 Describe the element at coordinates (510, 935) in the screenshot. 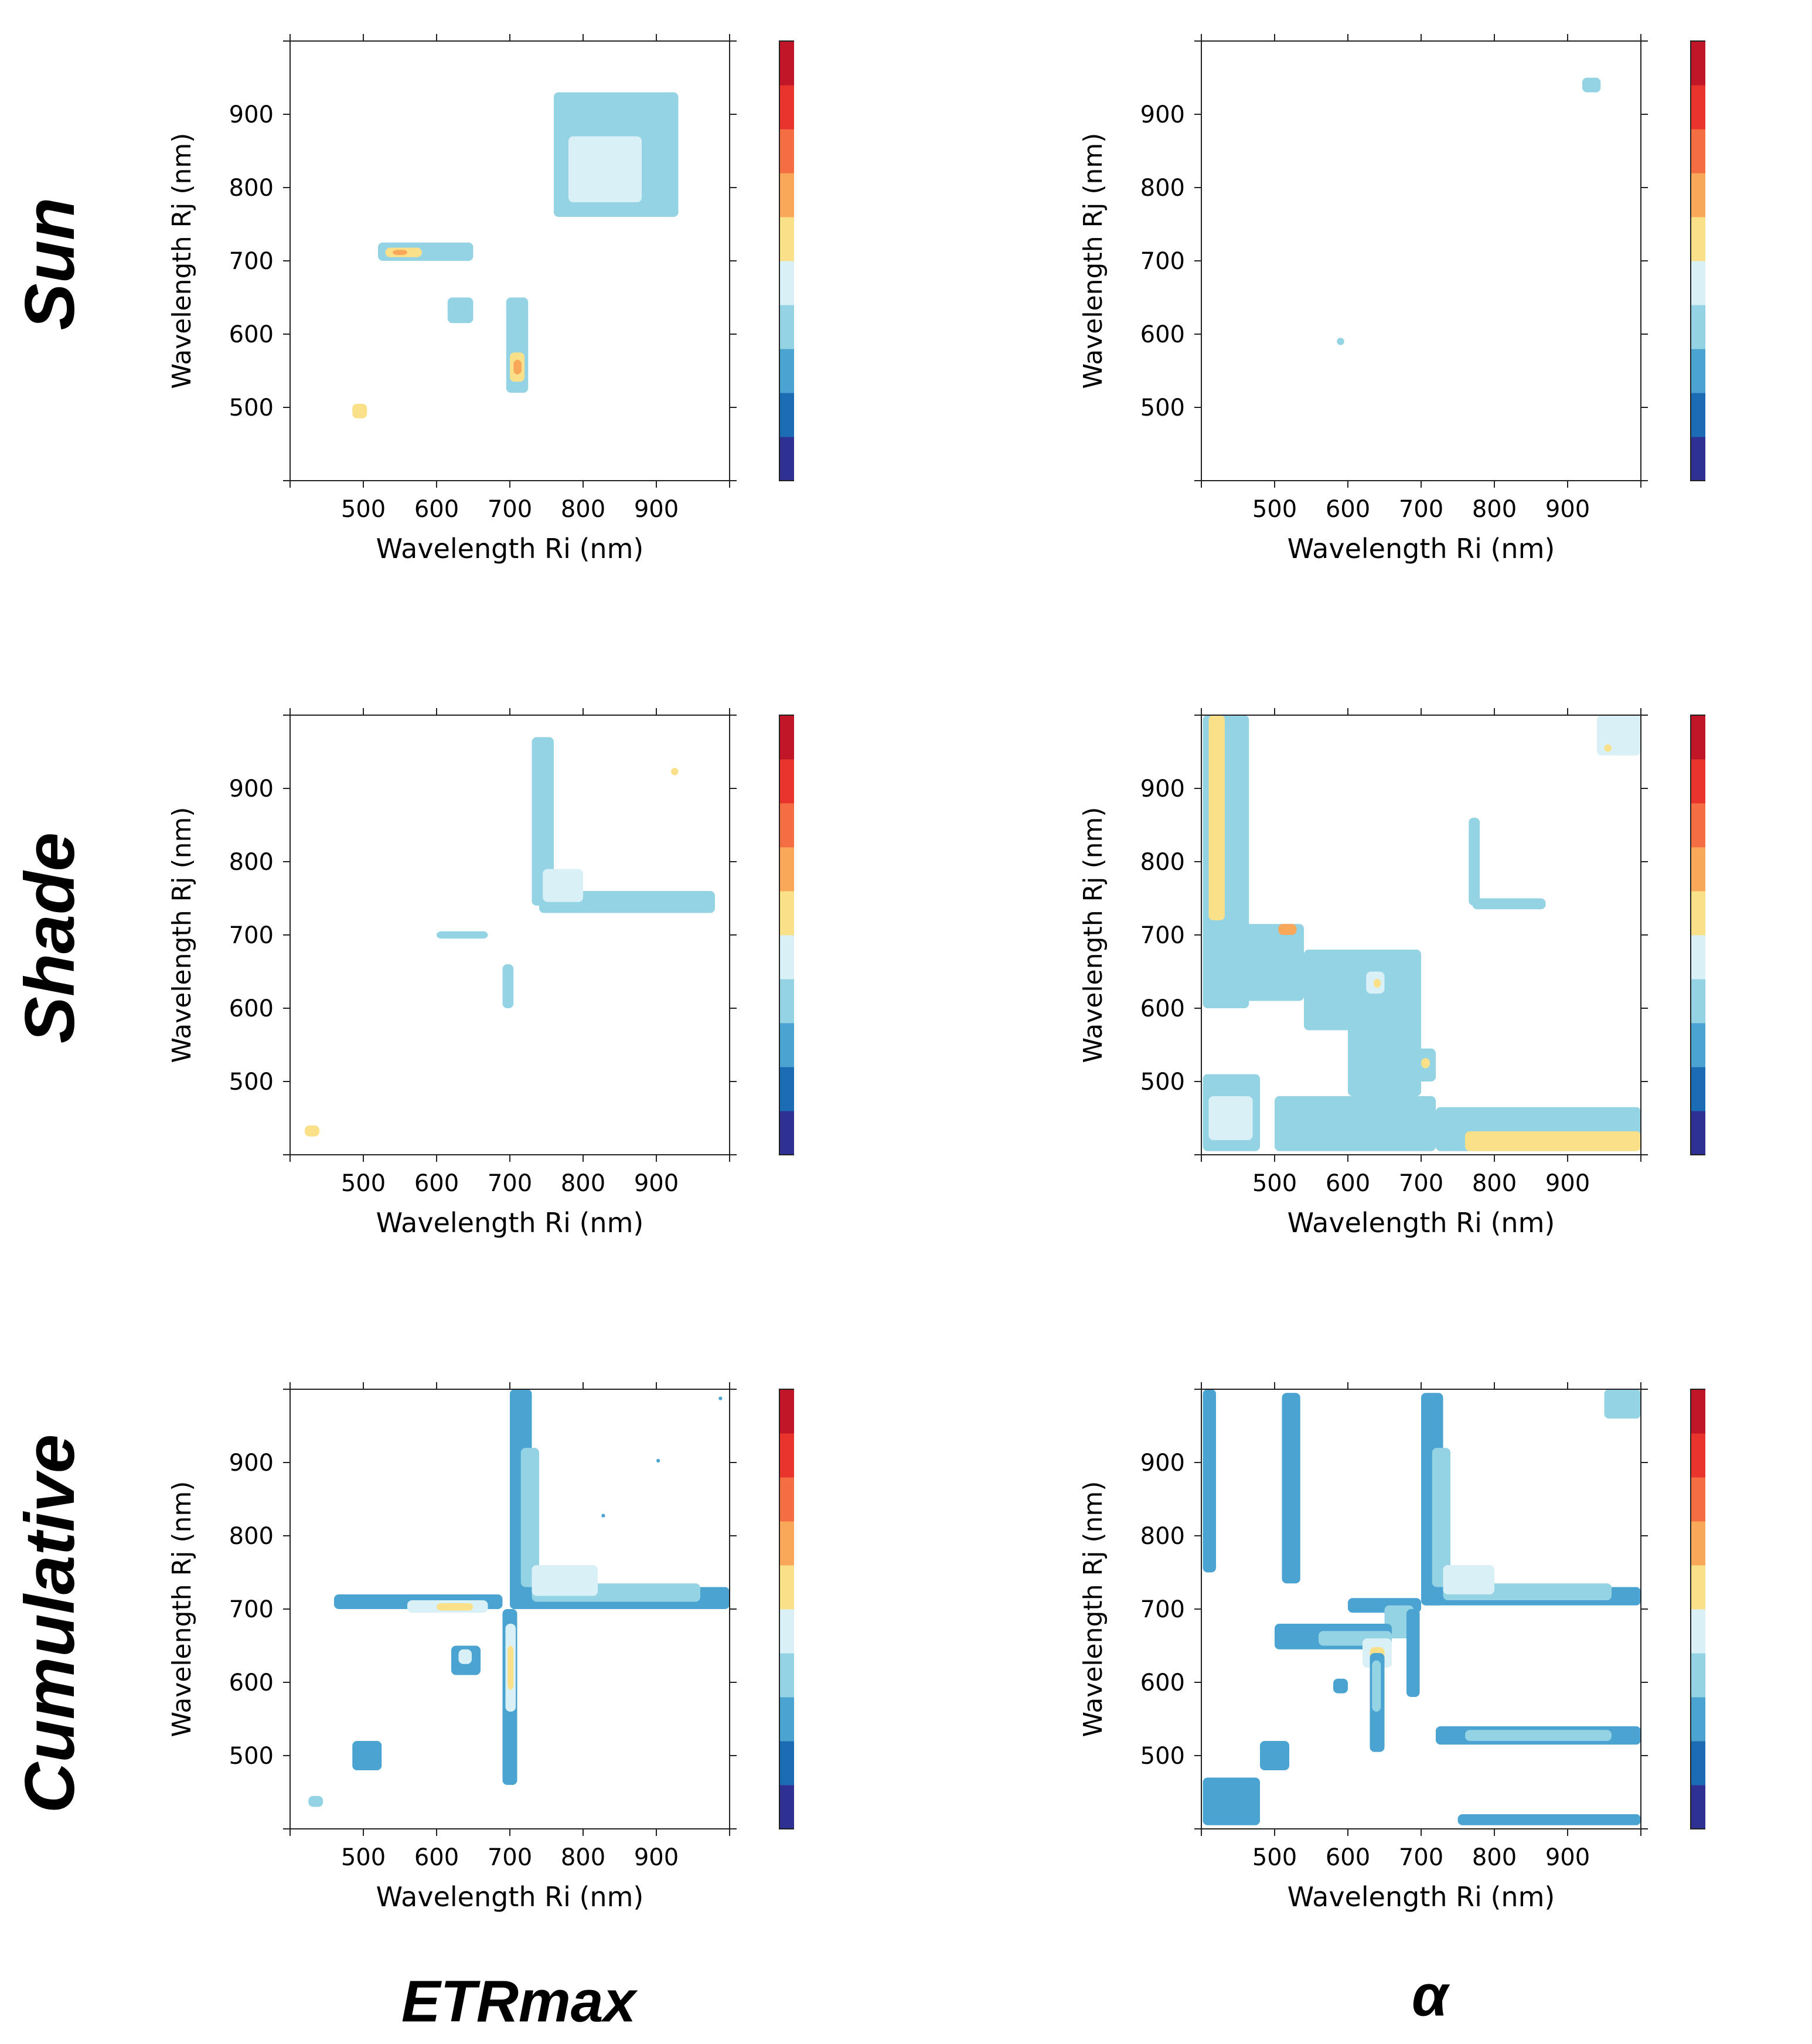

I see `plot-area` at that location.